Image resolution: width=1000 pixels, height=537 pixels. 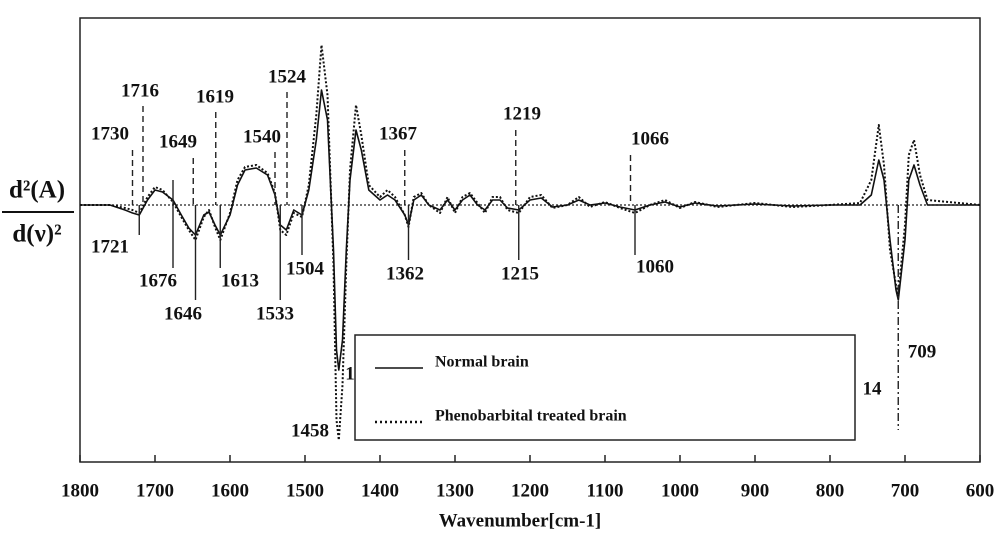 What do you see at coordinates (230, 490) in the screenshot?
I see `x-tick-label: 1600` at bounding box center [230, 490].